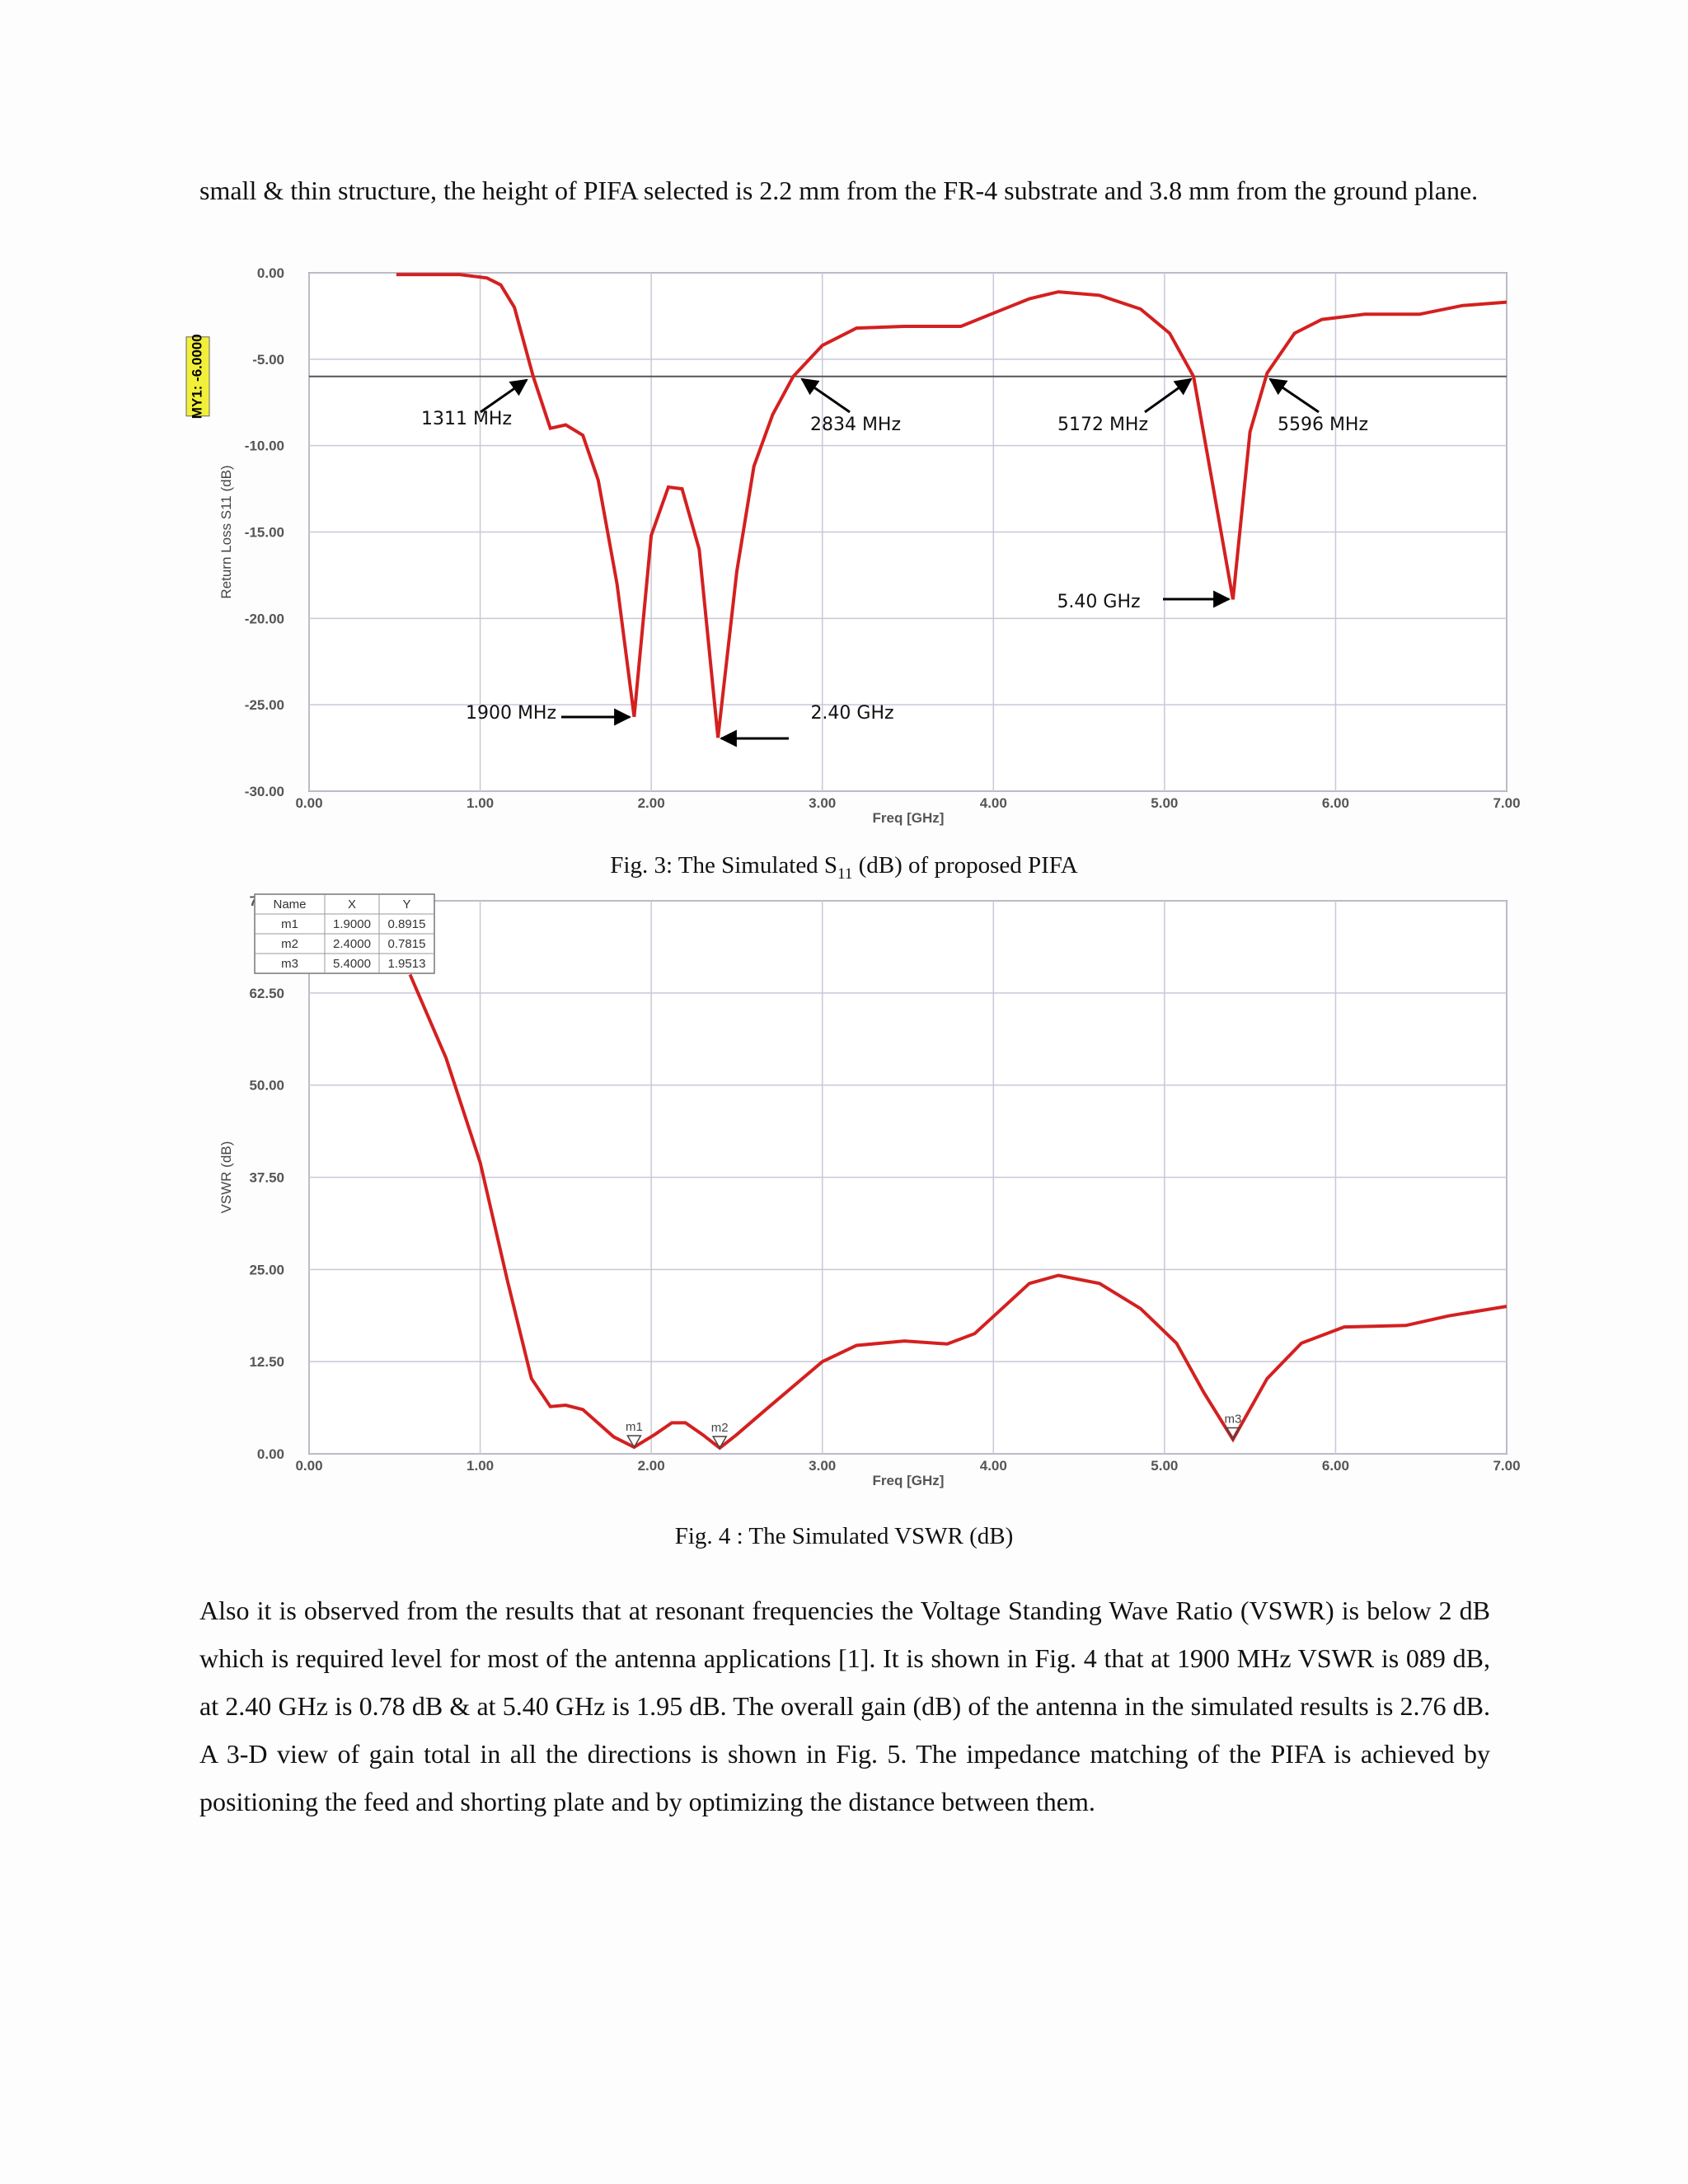 The image size is (1688, 2184). What do you see at coordinates (266, 1362) in the screenshot?
I see `y-tick-label: 12.50` at bounding box center [266, 1362].